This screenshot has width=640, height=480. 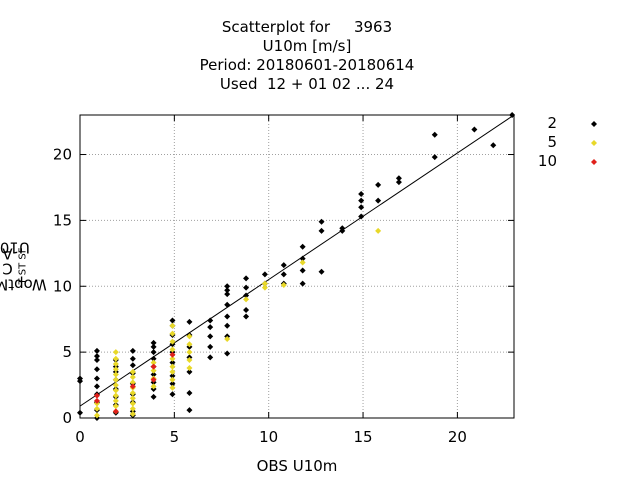 I want to click on title-line-1: Scatterplot for 3963, so click(x=307, y=27).